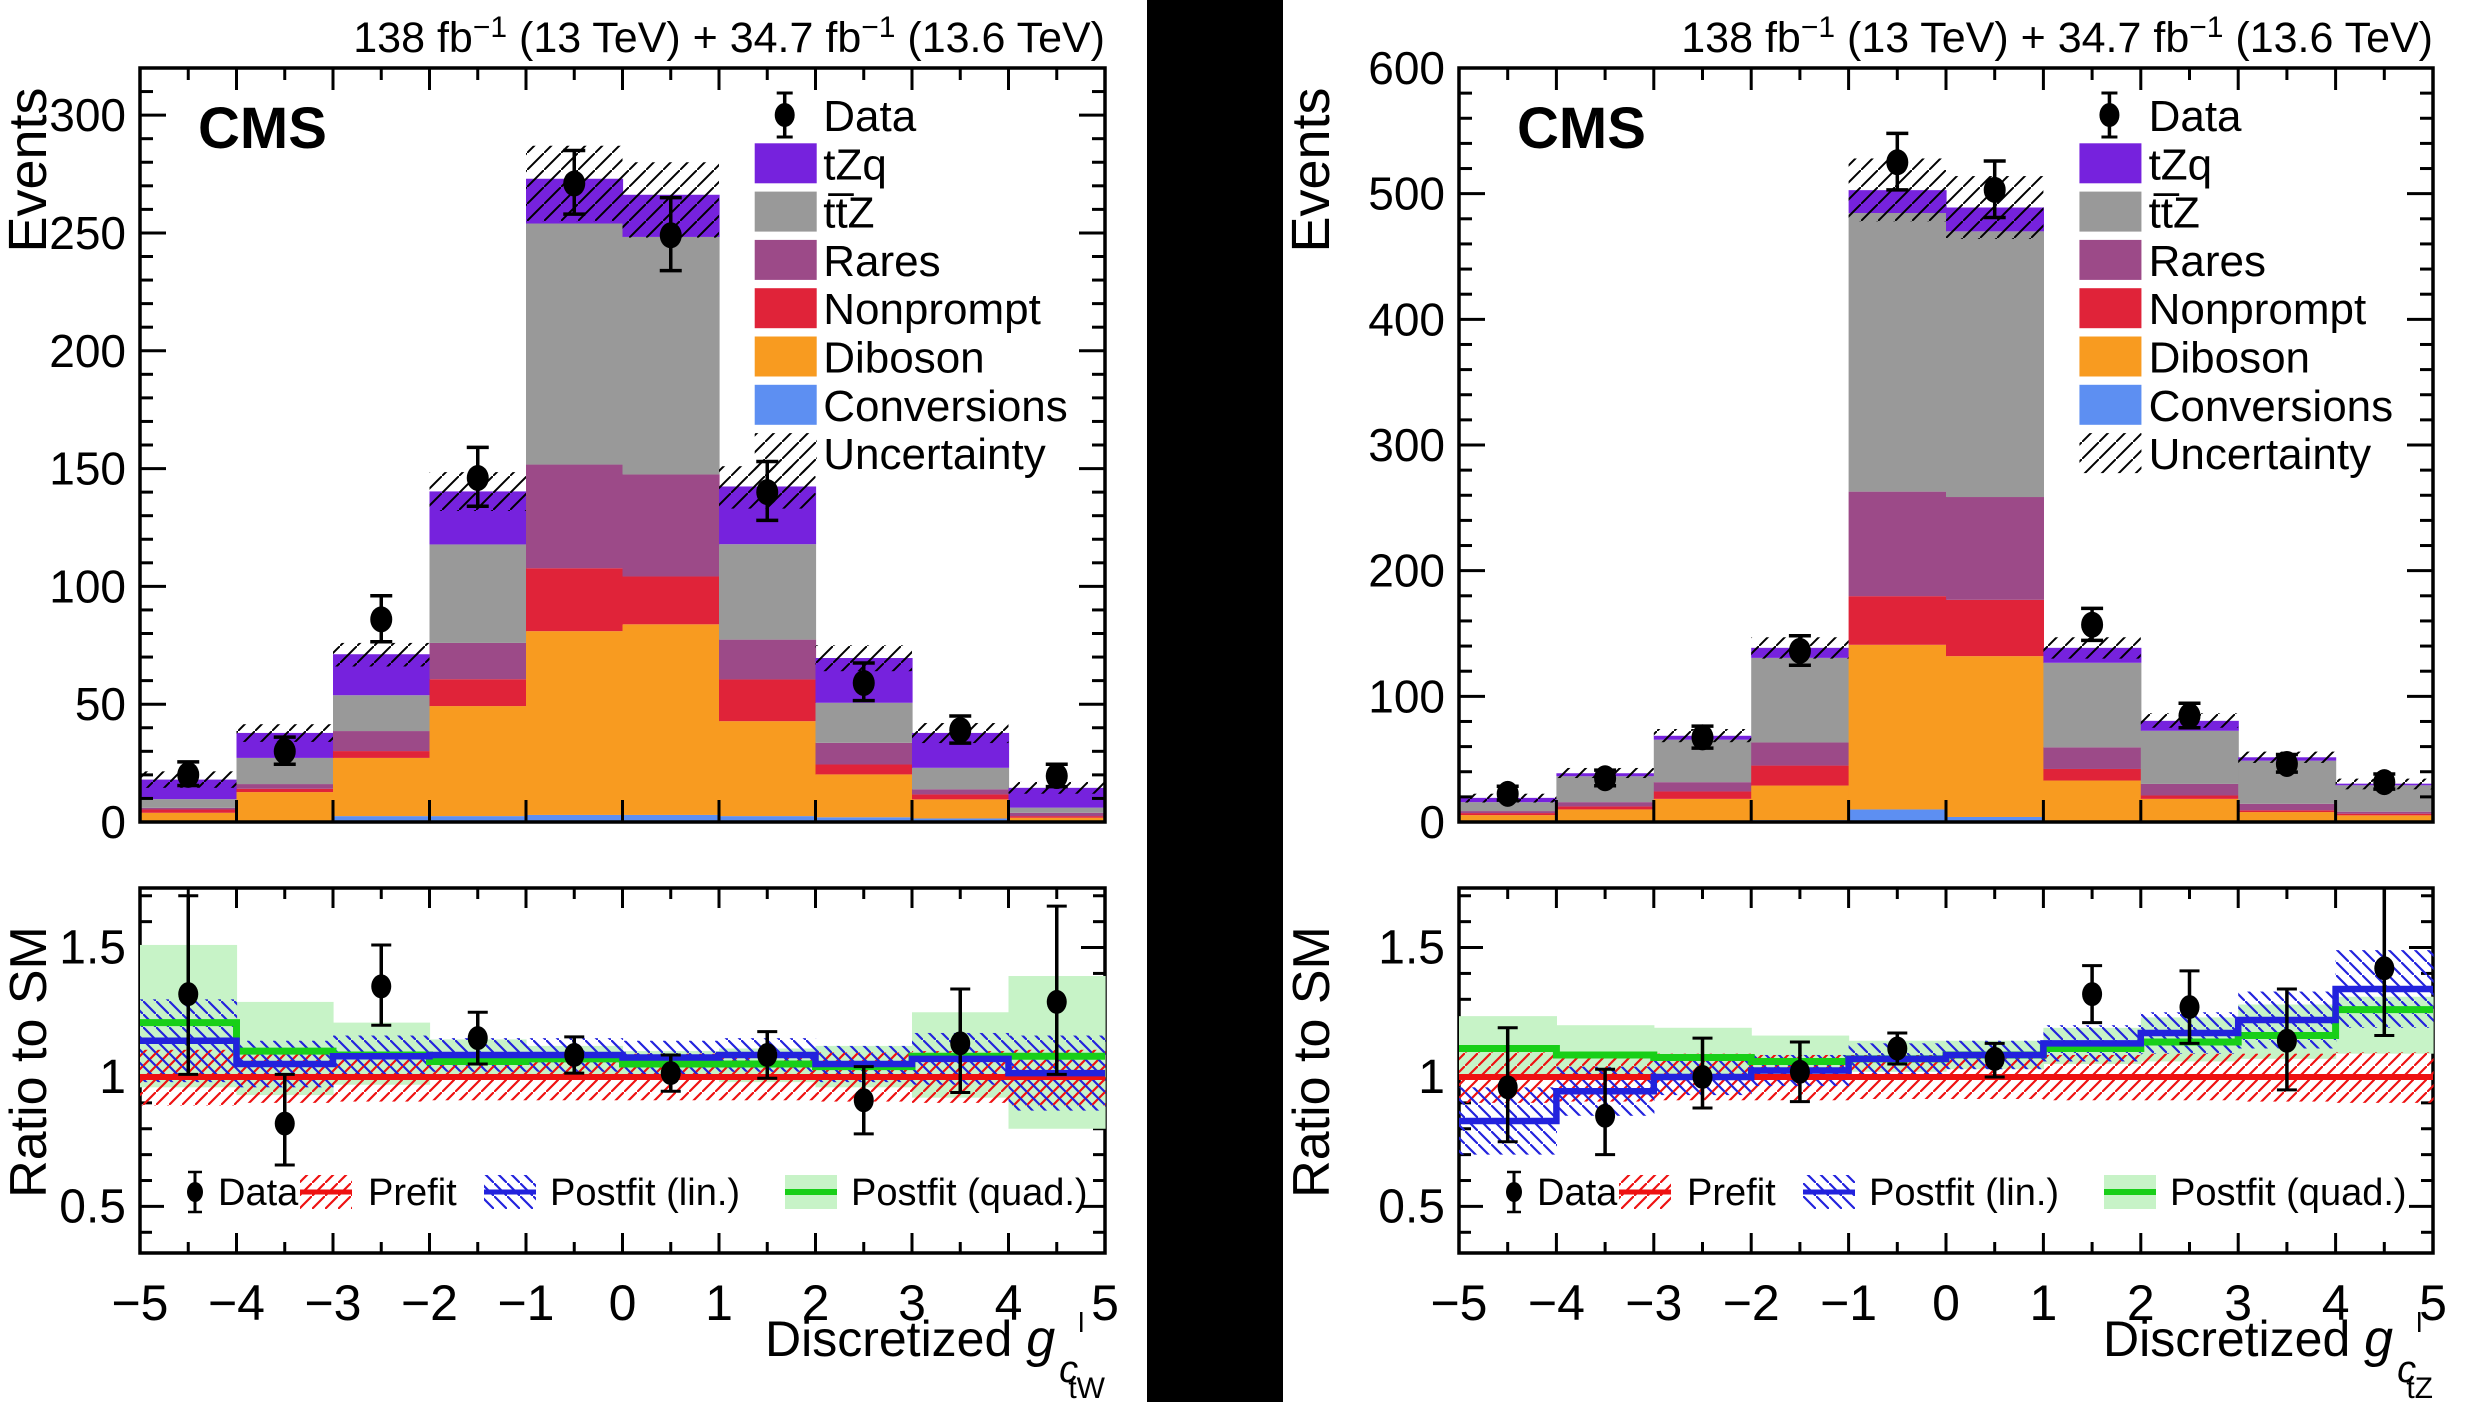 This screenshot has height=1402, width=2467. Describe the element at coordinates (623, 1303) in the screenshot. I see `x-tick-label: 0` at that location.